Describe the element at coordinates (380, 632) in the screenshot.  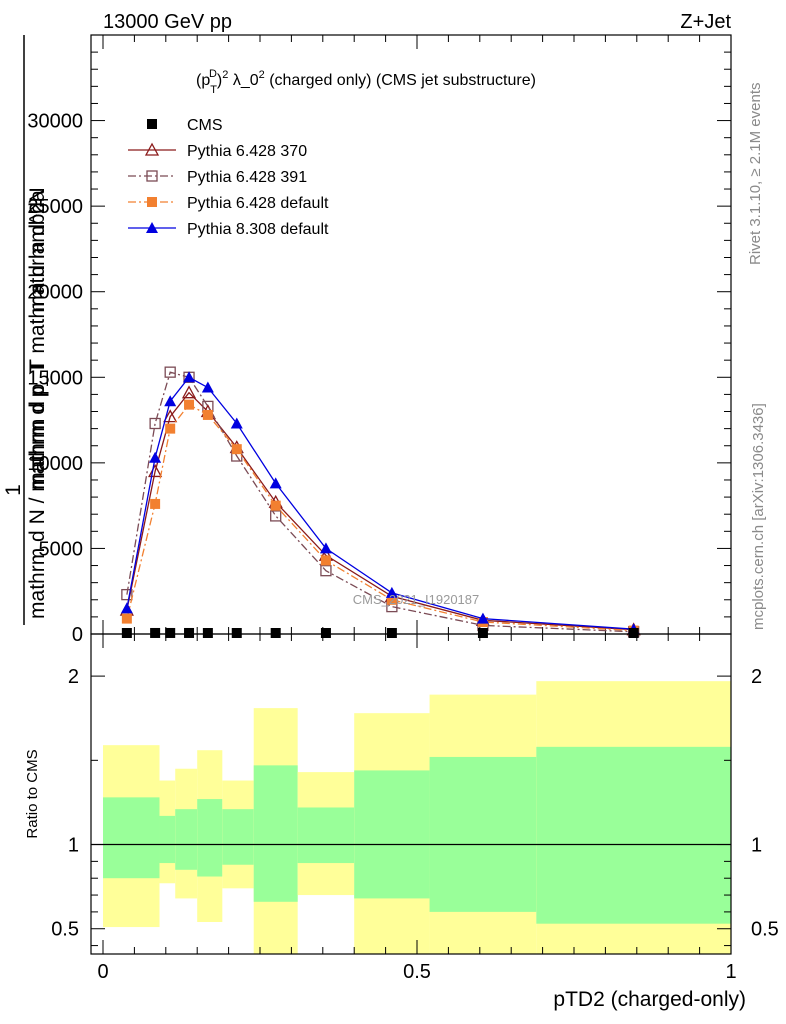
I see `series-cms` at that location.